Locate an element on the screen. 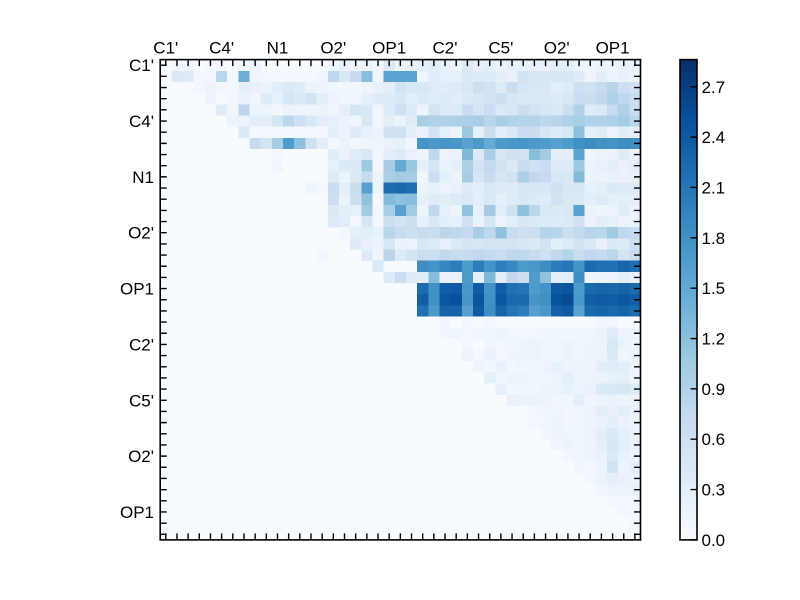 The image size is (800, 600). svg-text: 0.0 is located at coordinates (714, 540).